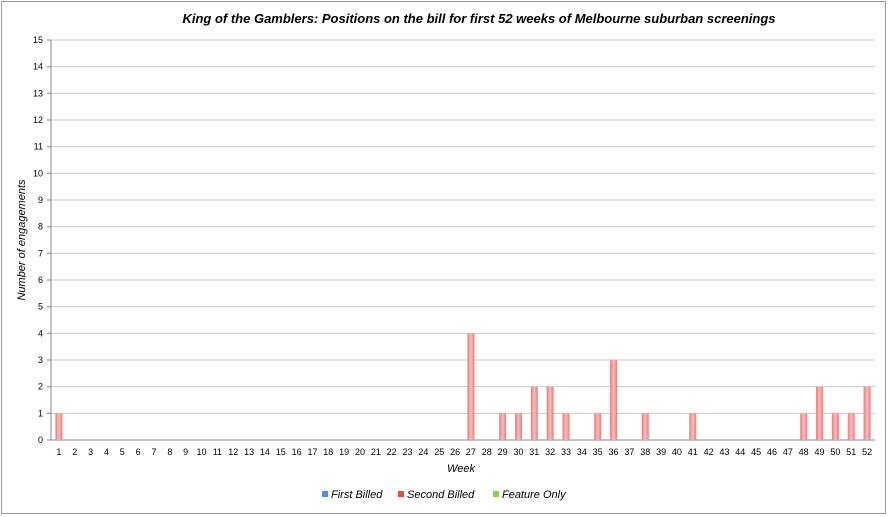  I want to click on x-tick-label: 15, so click(281, 452).